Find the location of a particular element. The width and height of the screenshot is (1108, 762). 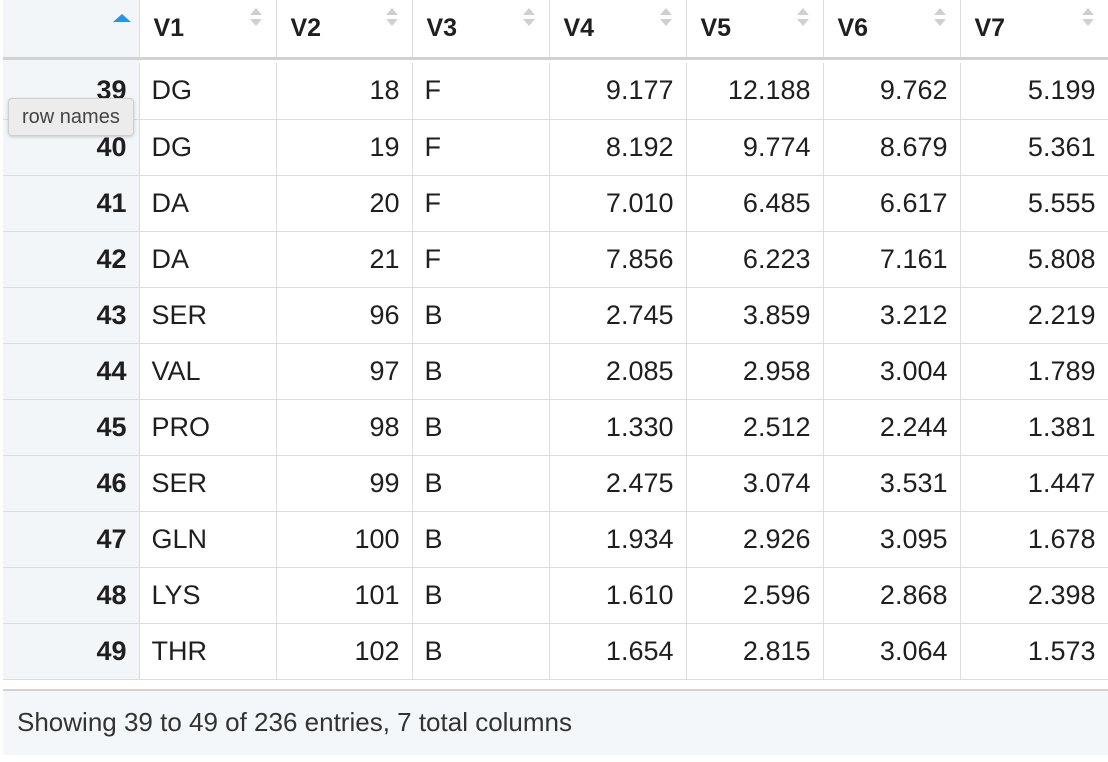

table-row: 42 DA 21 F 7.856 6.223 7.161 5.808 is located at coordinates (555, 259).